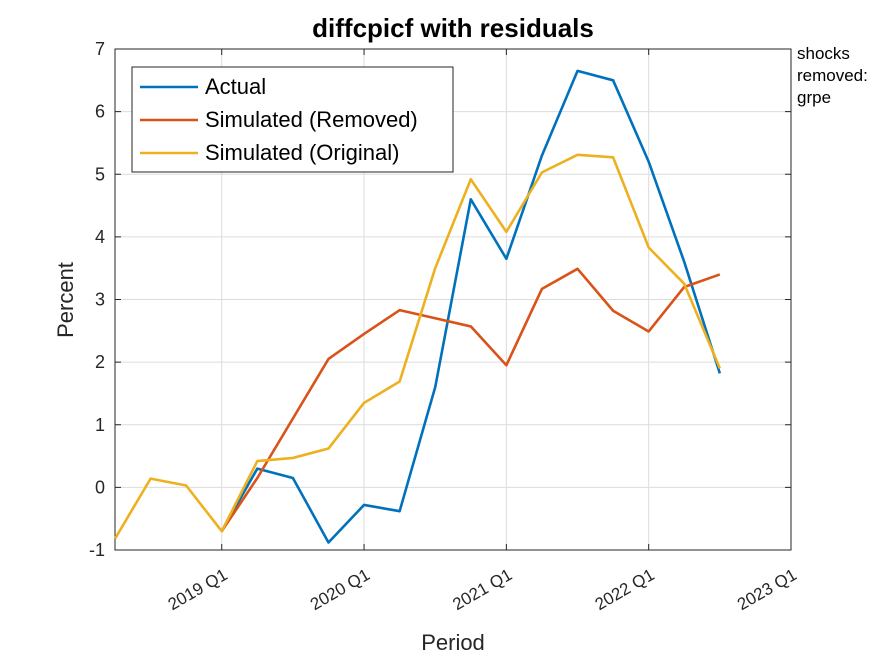 Image resolution: width=875 pixels, height=656 pixels. I want to click on x-tick-label: 2019 Q1, so click(198, 589).